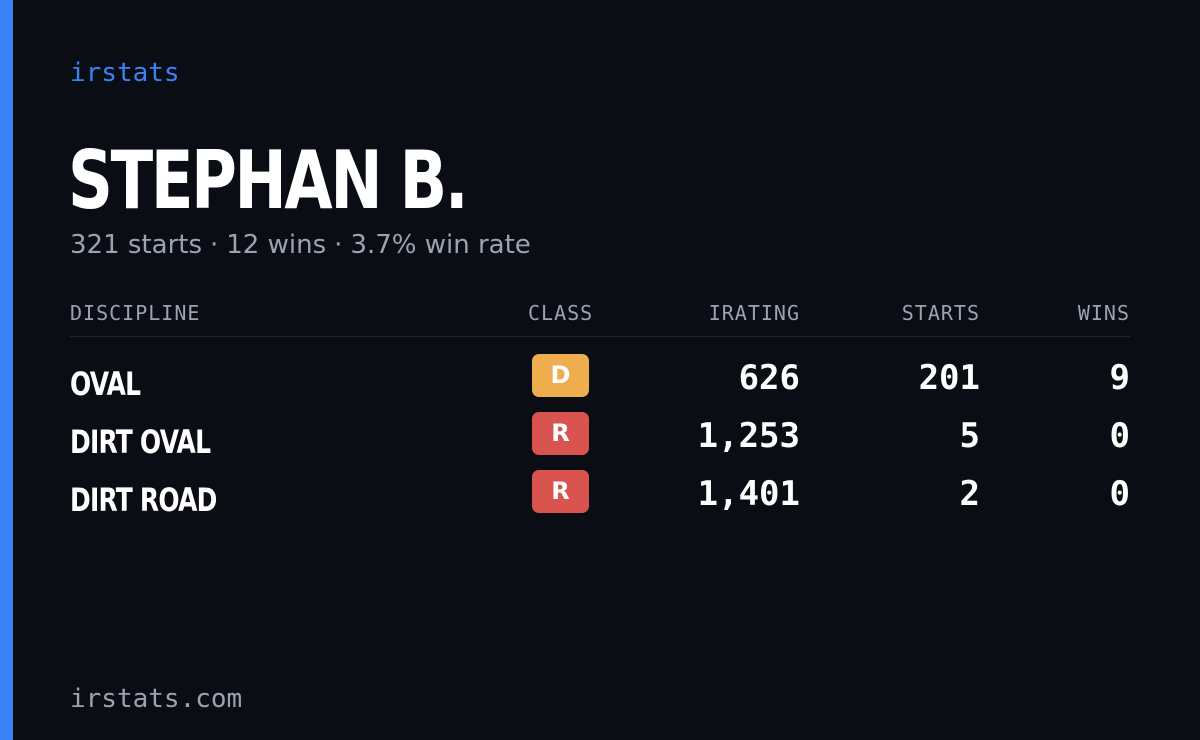 This screenshot has width=1200, height=740. Describe the element at coordinates (135, 313) in the screenshot. I see `header-discipline: DISCIPLINE` at that location.